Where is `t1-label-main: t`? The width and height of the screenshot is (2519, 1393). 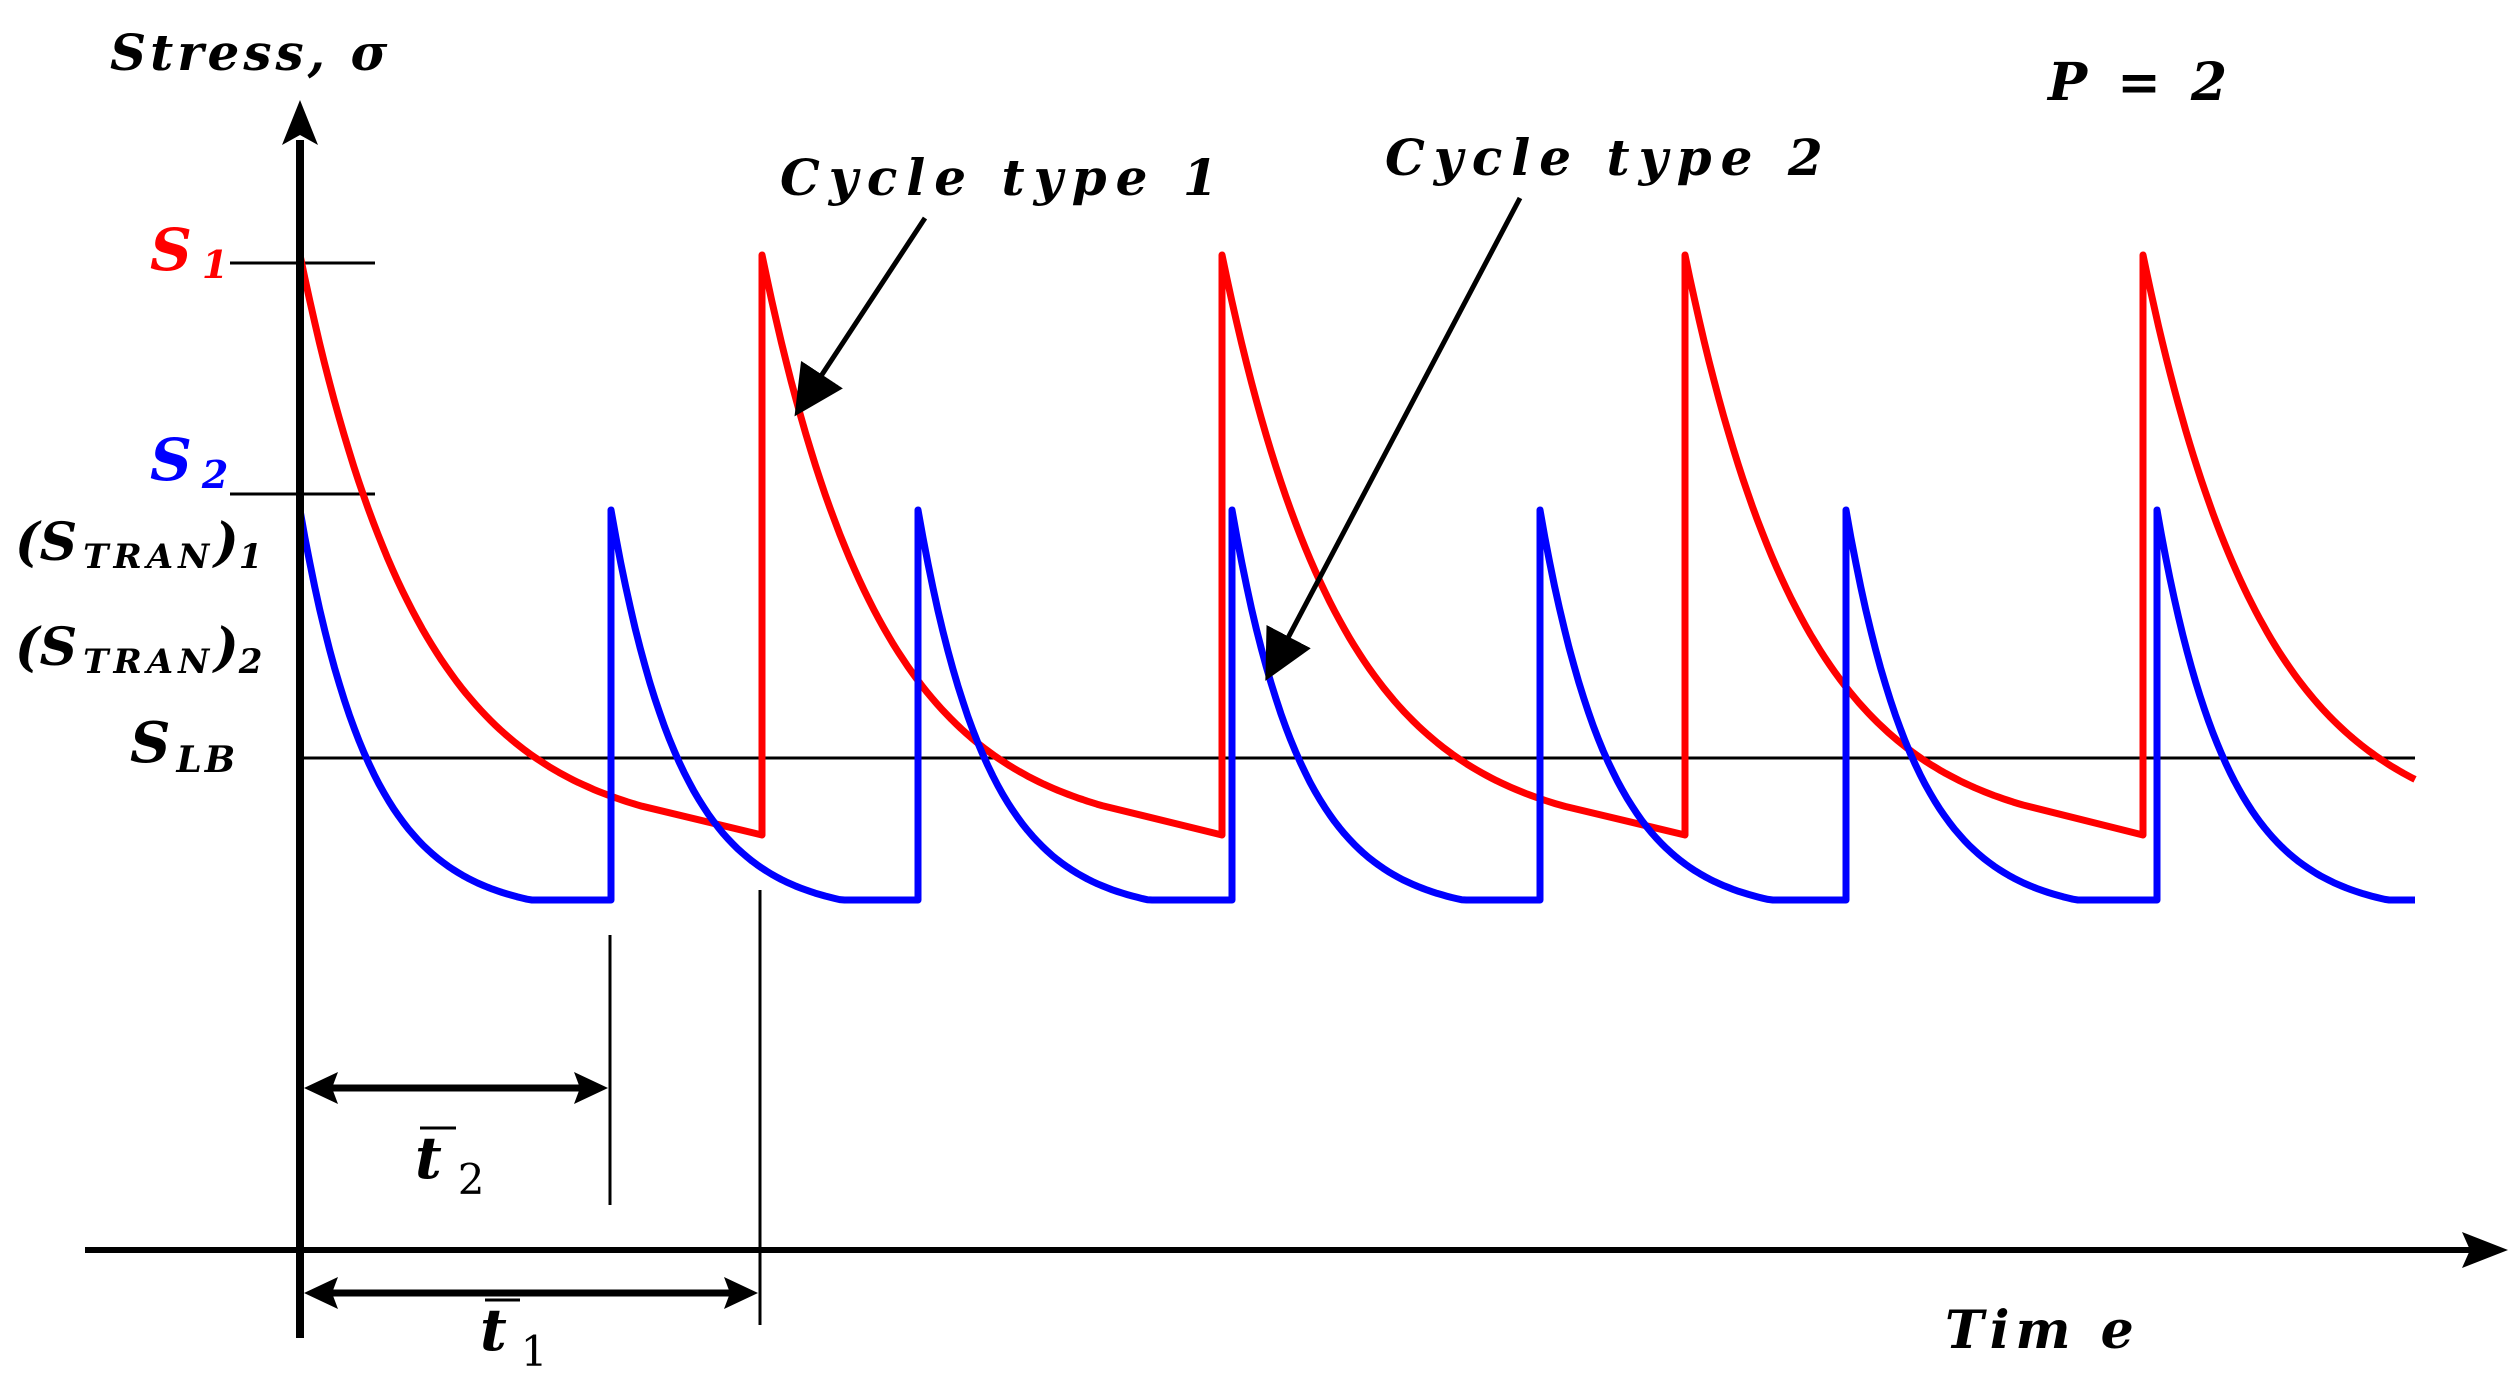
t1-label-main: t is located at coordinates (493, 1330).